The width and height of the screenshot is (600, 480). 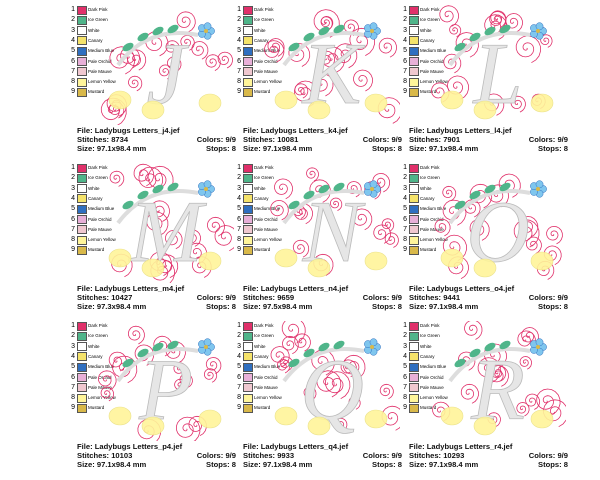 What do you see at coordinates (498, 227) in the screenshot?
I see `design-preview: O` at bounding box center [498, 227].